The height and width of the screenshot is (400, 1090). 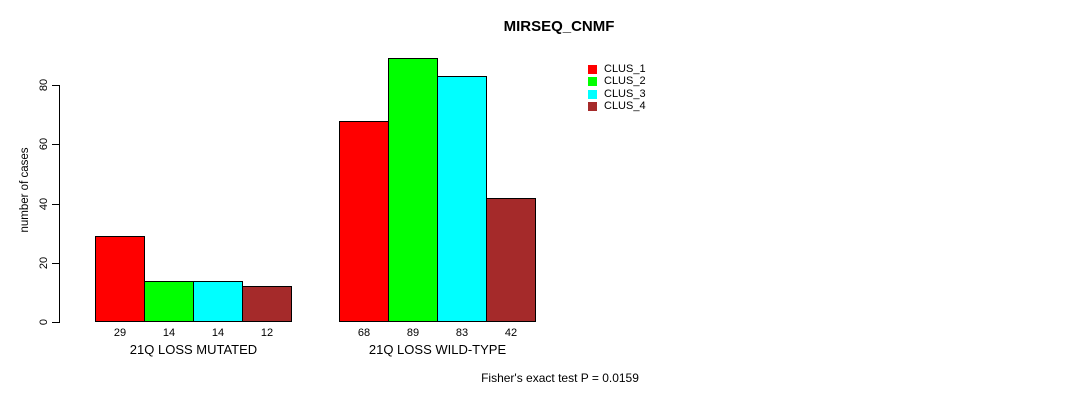 What do you see at coordinates (44, 144) in the screenshot?
I see `y-tick-label: 60` at bounding box center [44, 144].